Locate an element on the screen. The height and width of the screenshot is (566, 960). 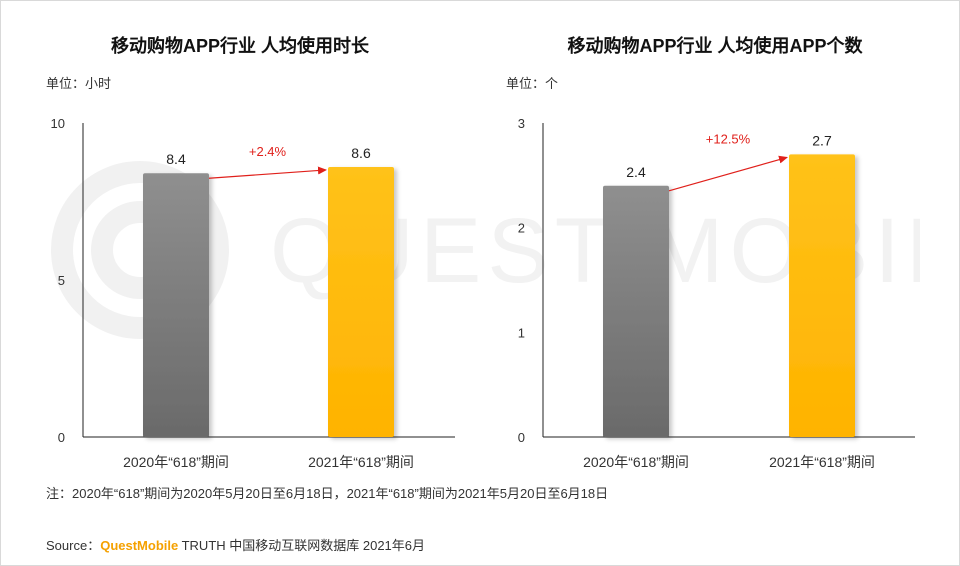
y-tick-label: 1 is located at coordinates (521, 332).